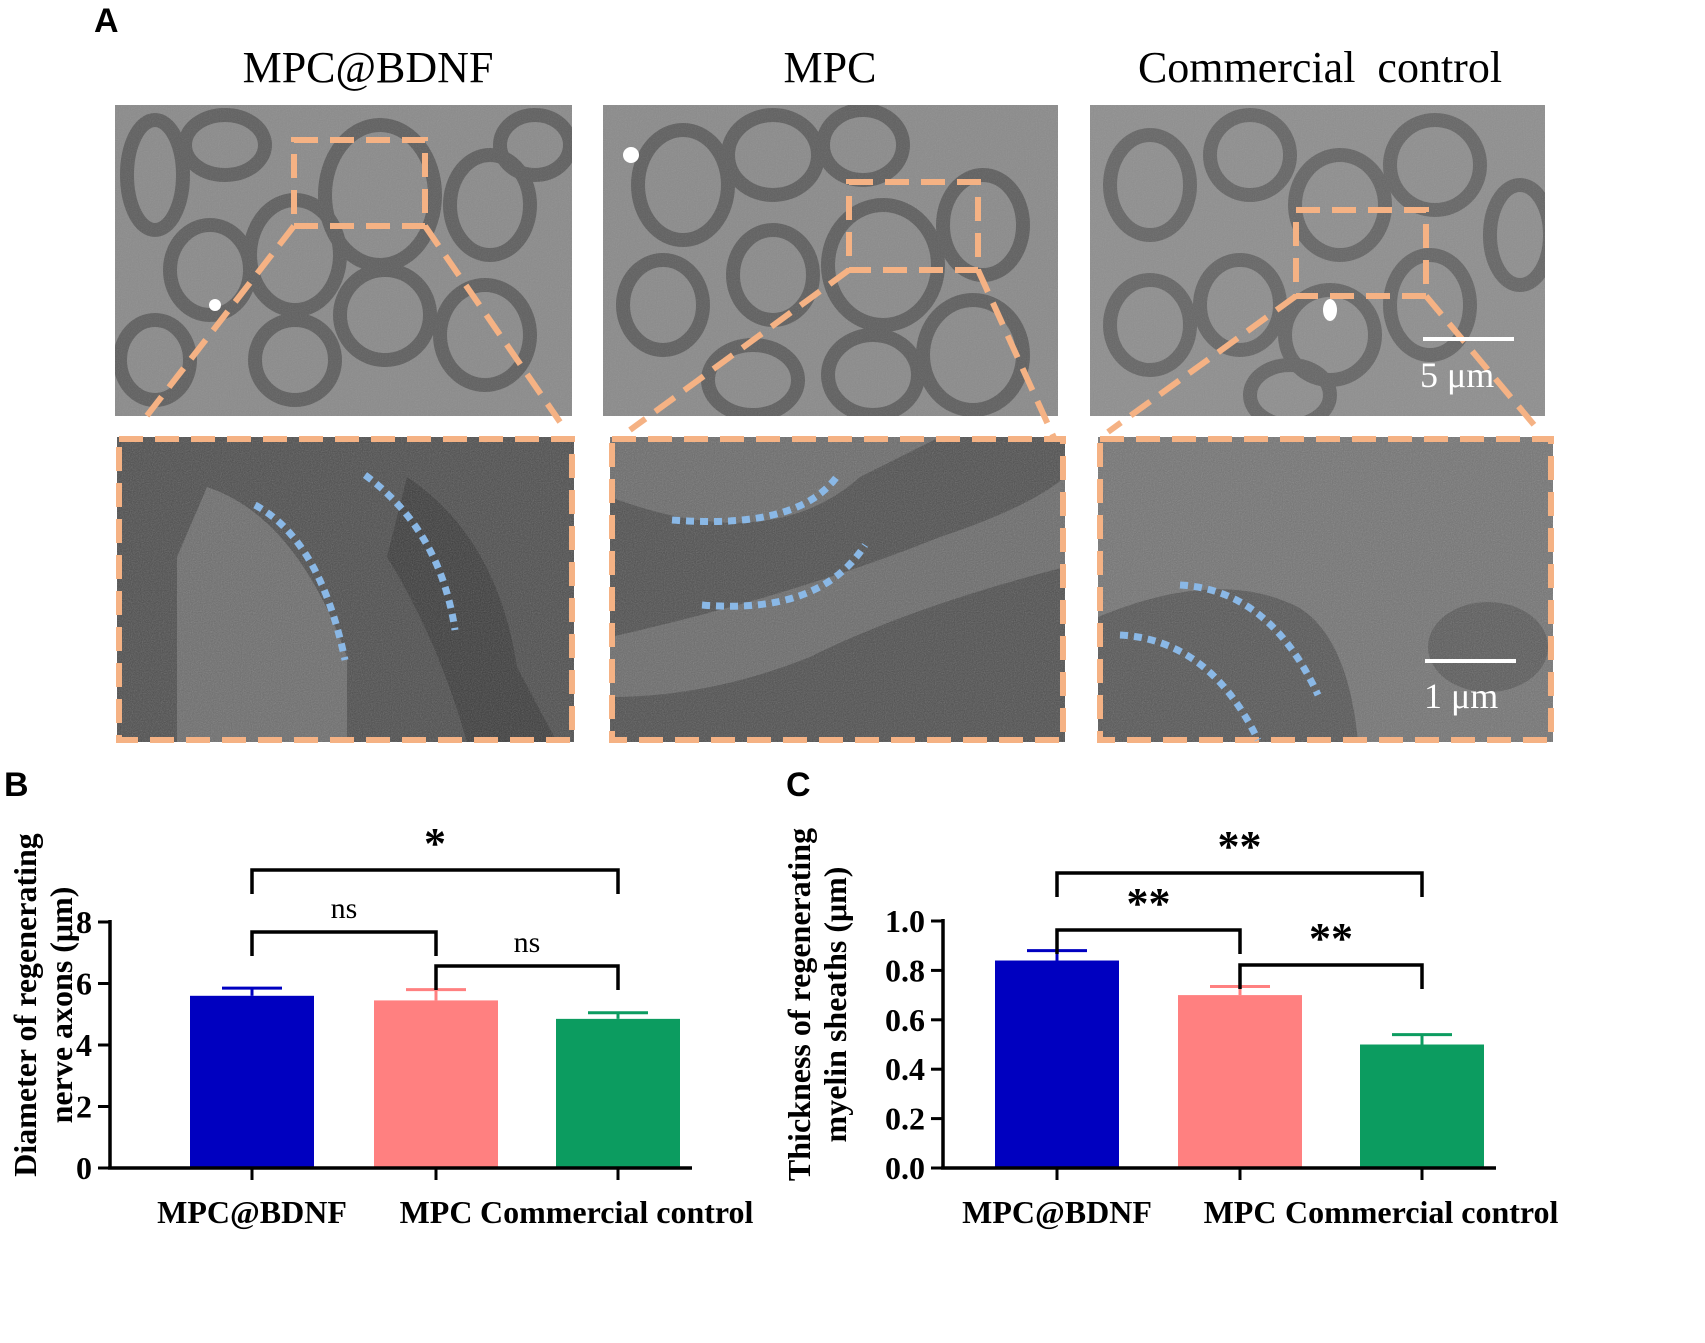  Describe the element at coordinates (905, 970) in the screenshot. I see `y-tick-label-c-4: 0.8` at that location.